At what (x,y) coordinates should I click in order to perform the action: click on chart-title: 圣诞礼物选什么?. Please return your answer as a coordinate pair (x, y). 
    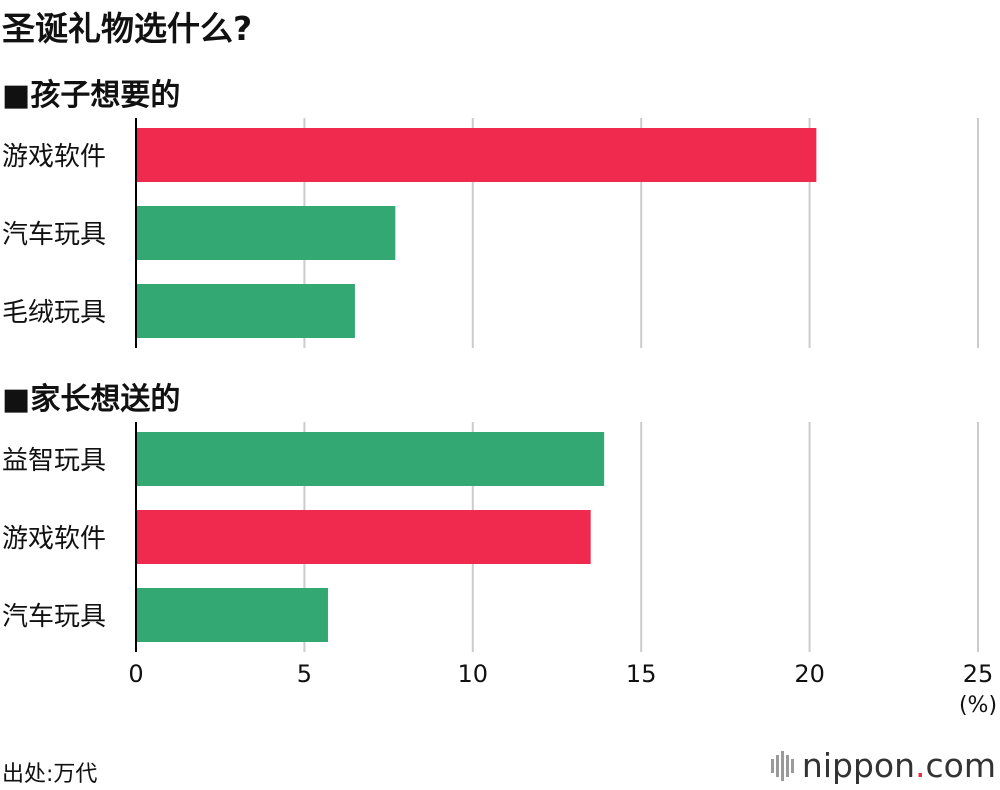
    Looking at the image, I should click on (127, 28).